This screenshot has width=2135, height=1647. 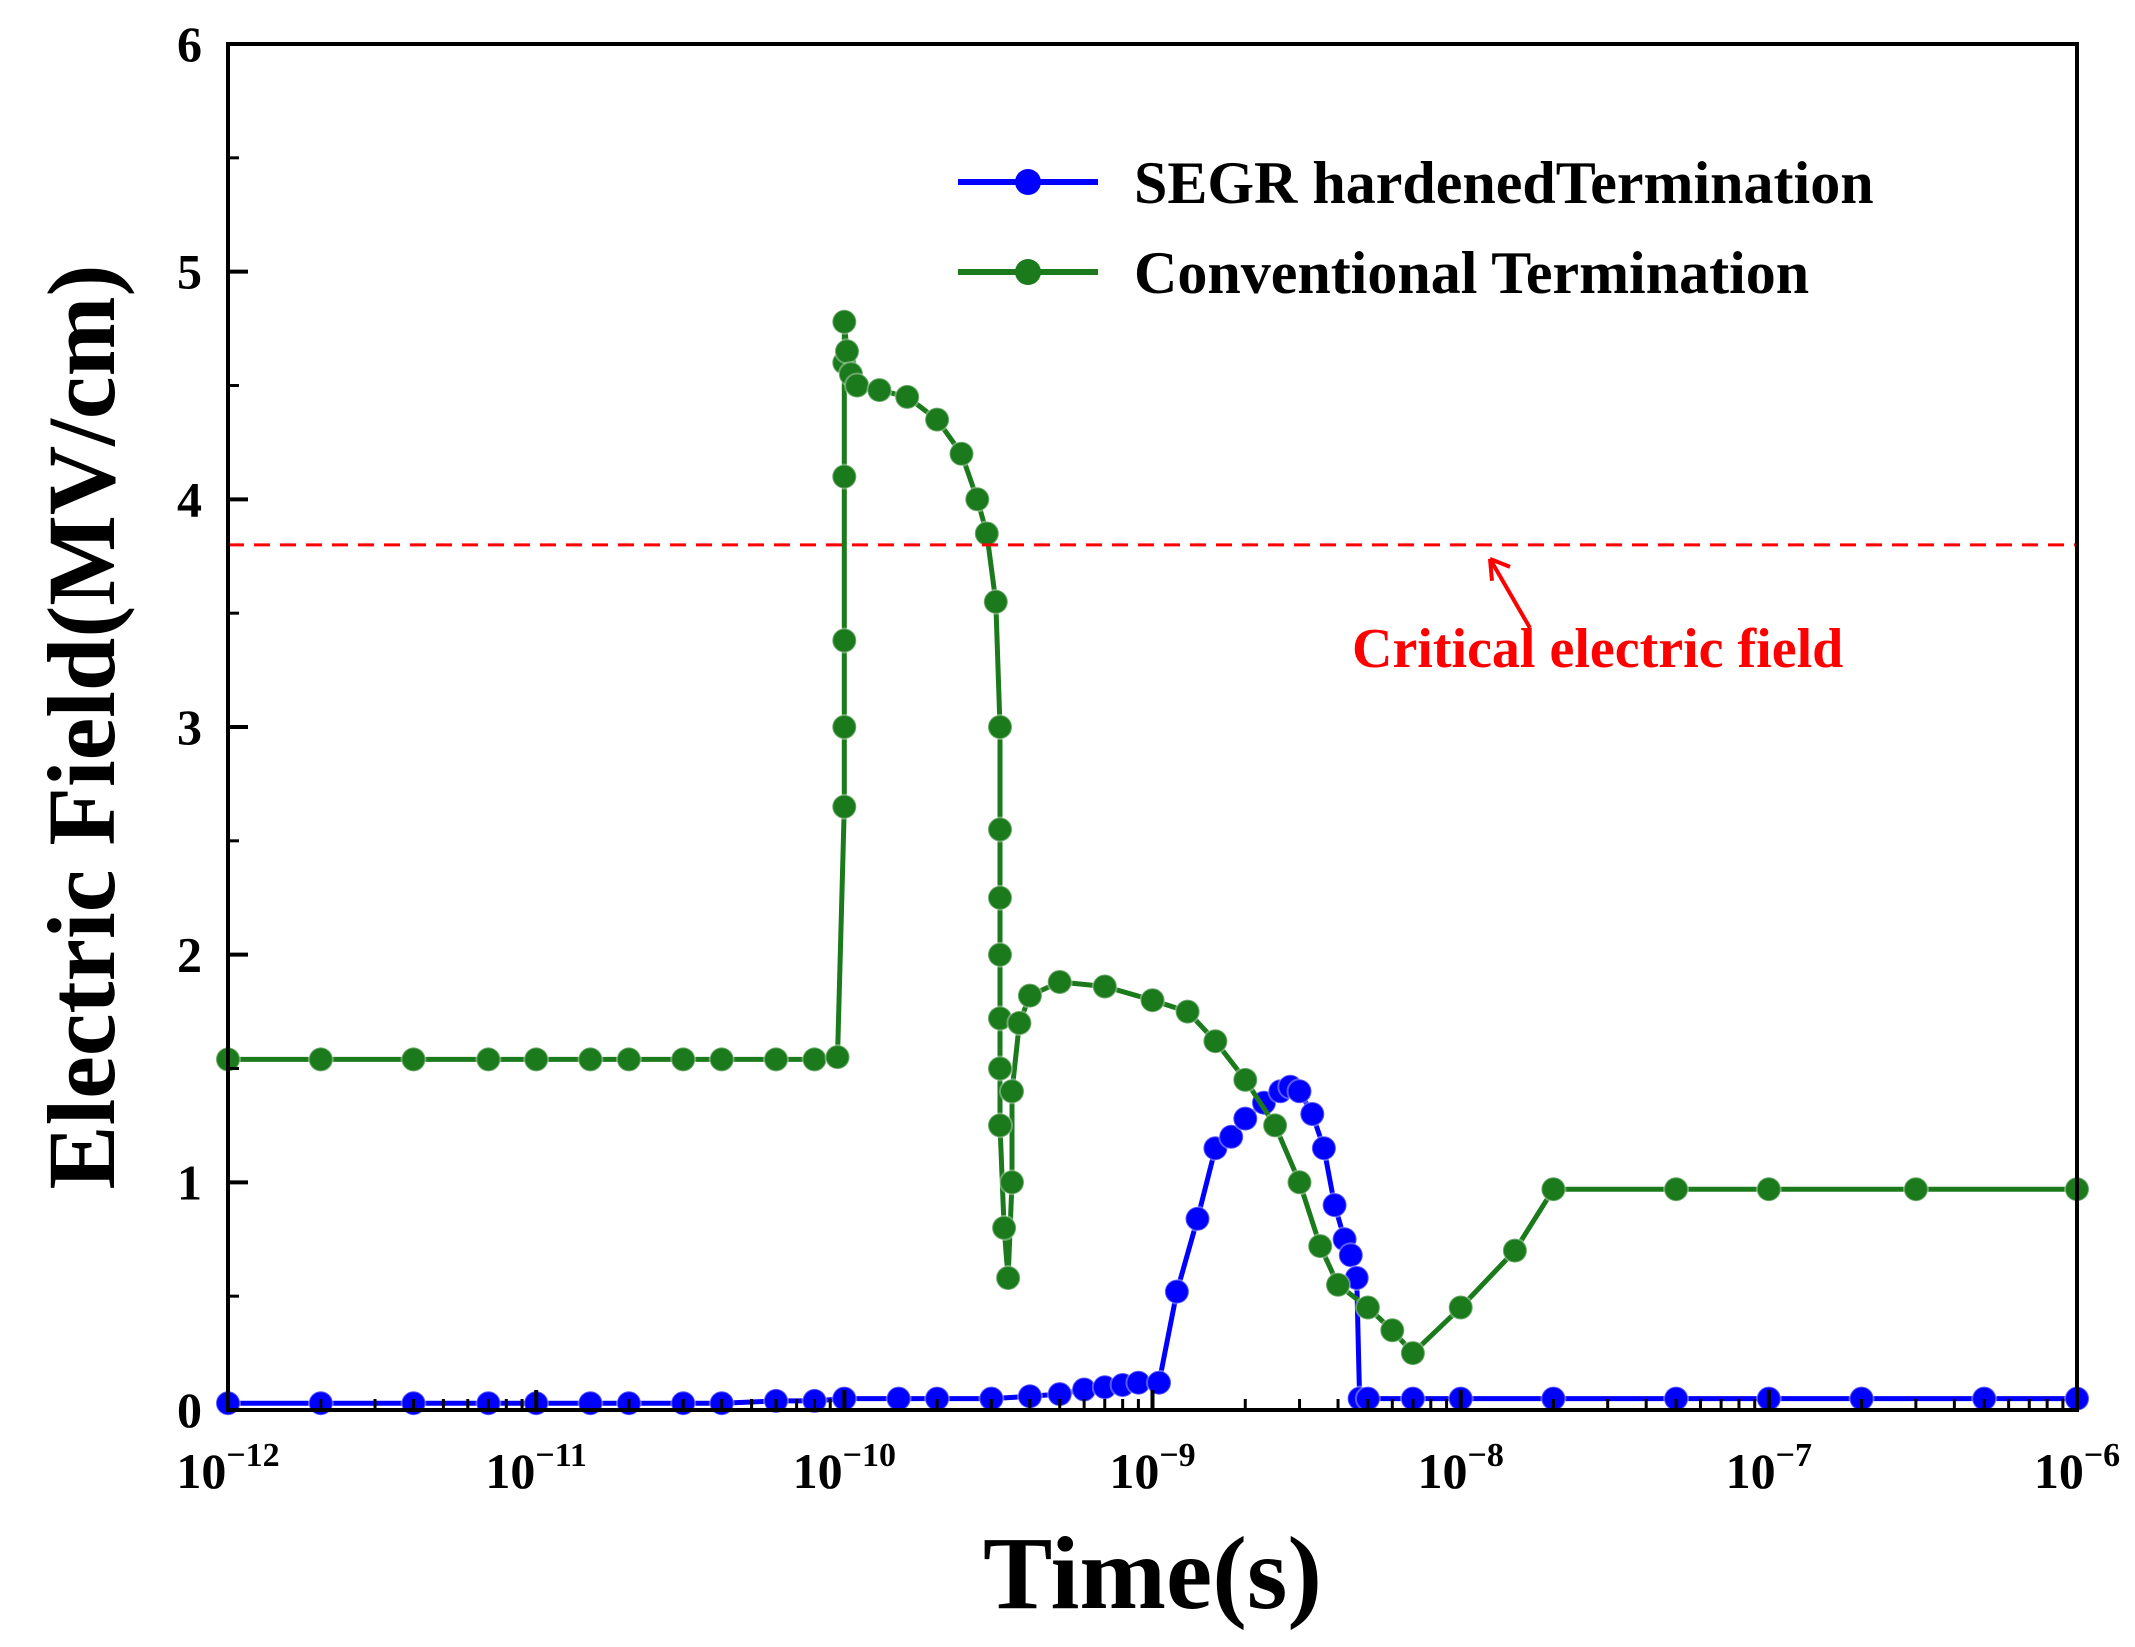 I want to click on y-tick-label: 6, so click(x=189, y=44).